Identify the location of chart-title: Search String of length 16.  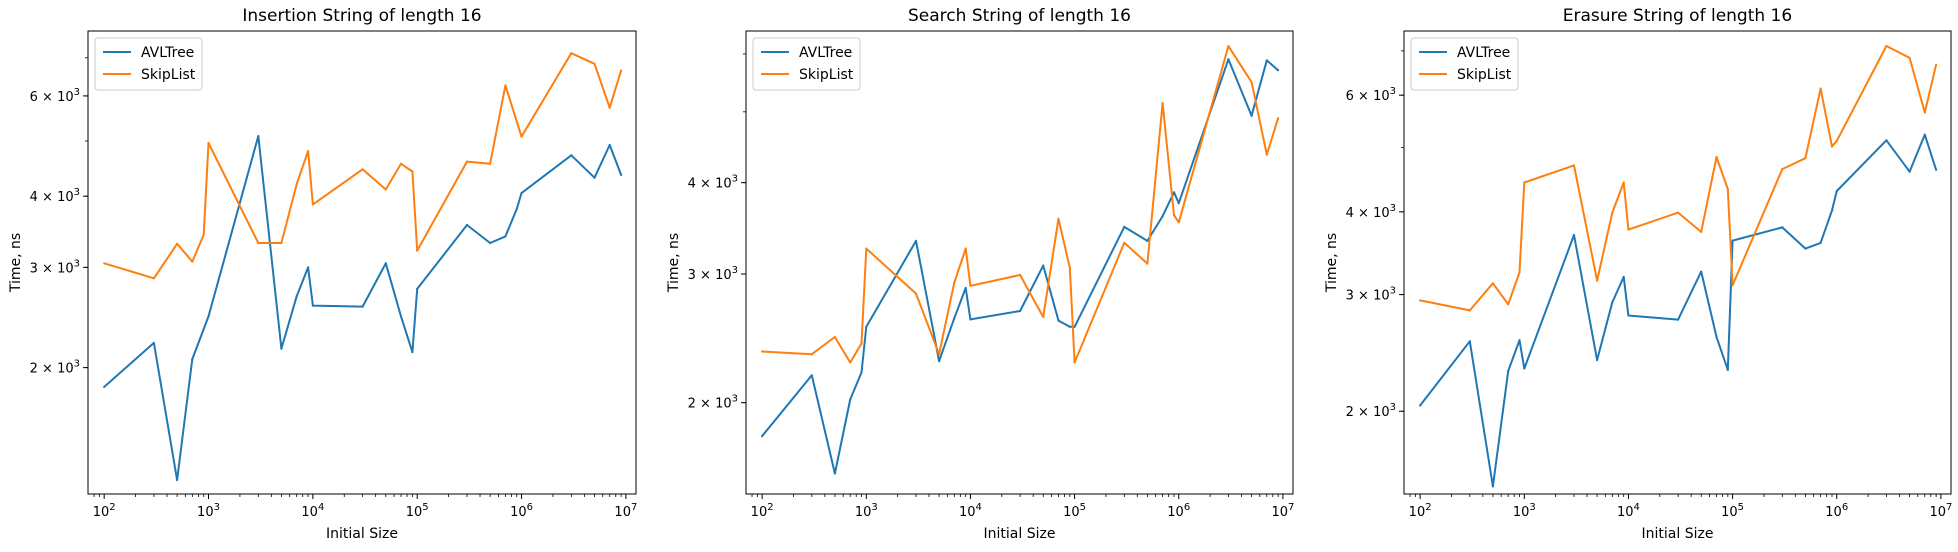
(1019, 16).